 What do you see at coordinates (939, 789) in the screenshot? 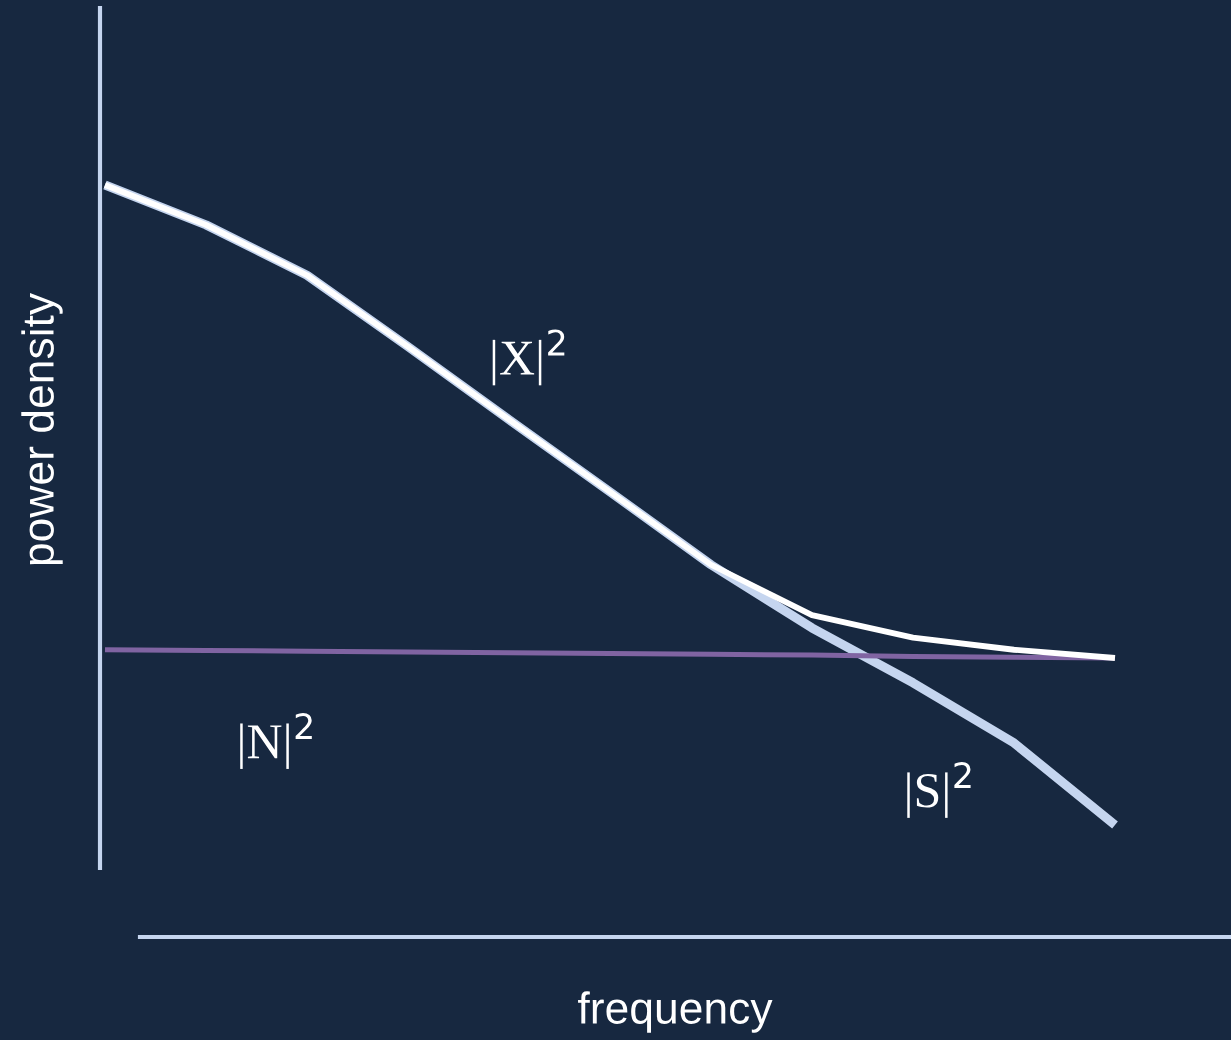
I see `series-label: |S|$^{2}$` at bounding box center [939, 789].